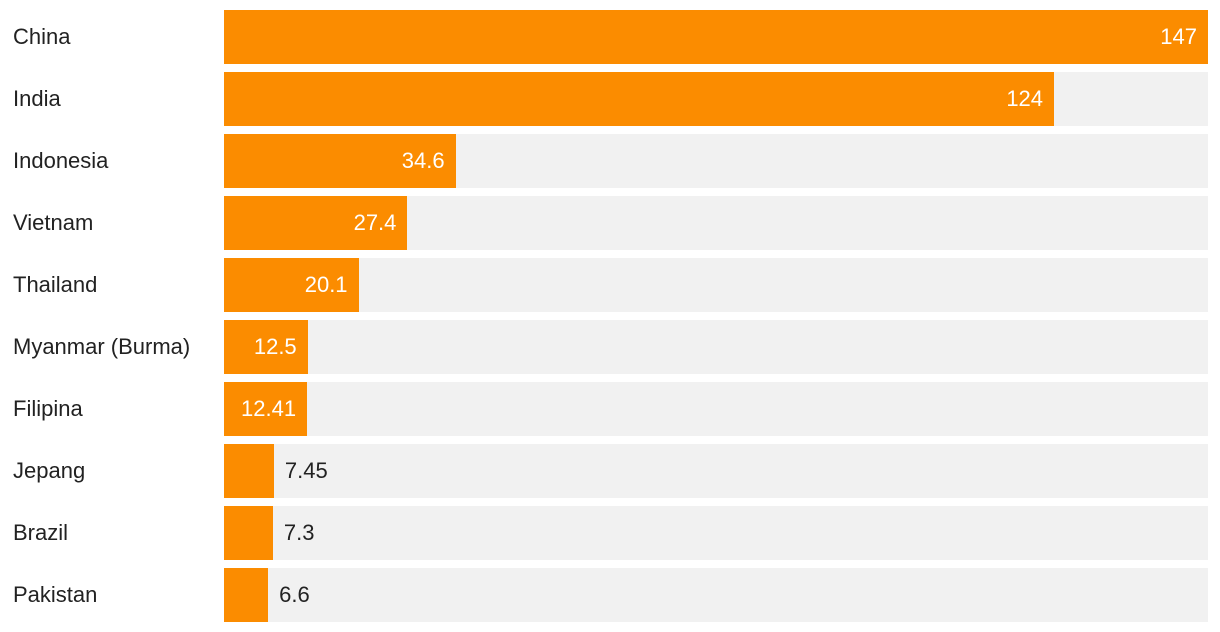 This screenshot has height=632, width=1220. I want to click on bar-row: Brazil 7.3, so click(610, 533).